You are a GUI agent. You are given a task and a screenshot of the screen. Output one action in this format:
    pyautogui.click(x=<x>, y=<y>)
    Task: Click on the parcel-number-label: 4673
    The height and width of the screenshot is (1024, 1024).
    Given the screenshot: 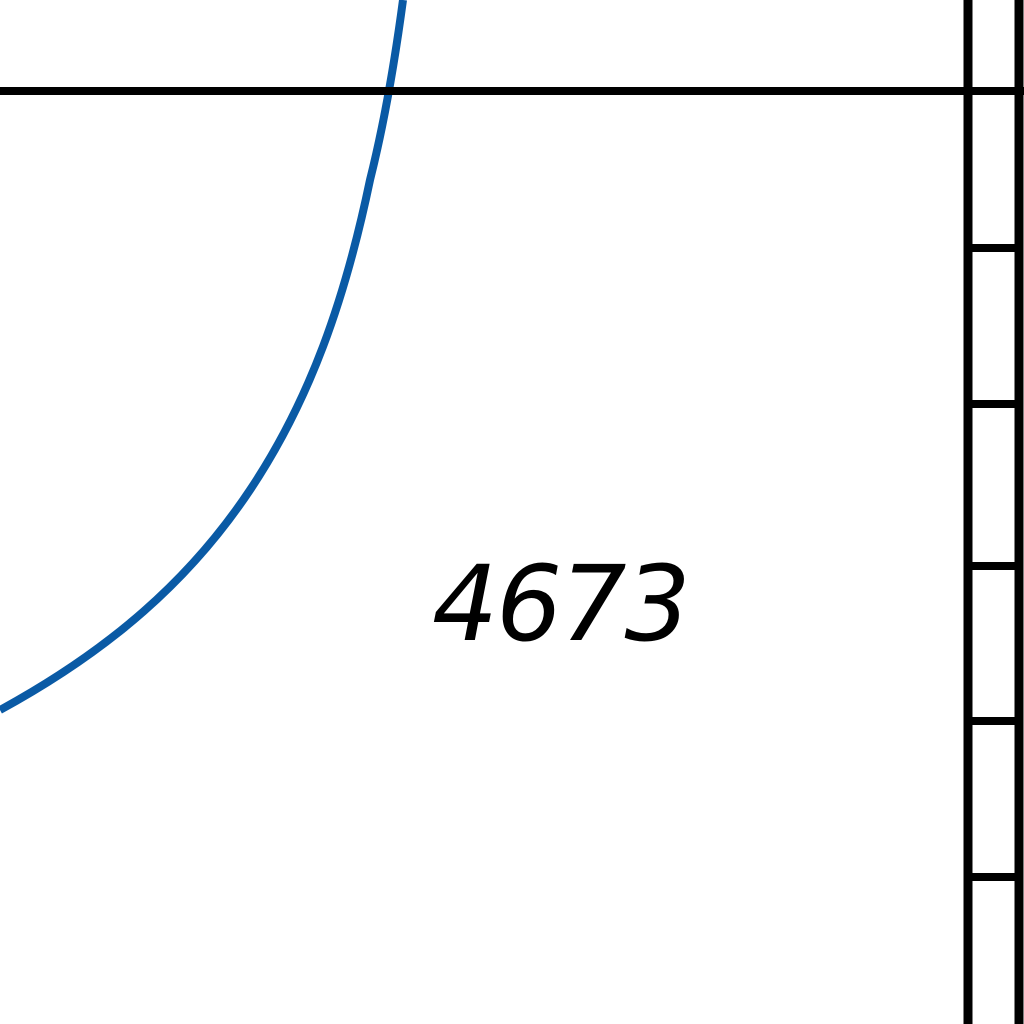 What is the action you would take?
    pyautogui.click(x=560, y=604)
    